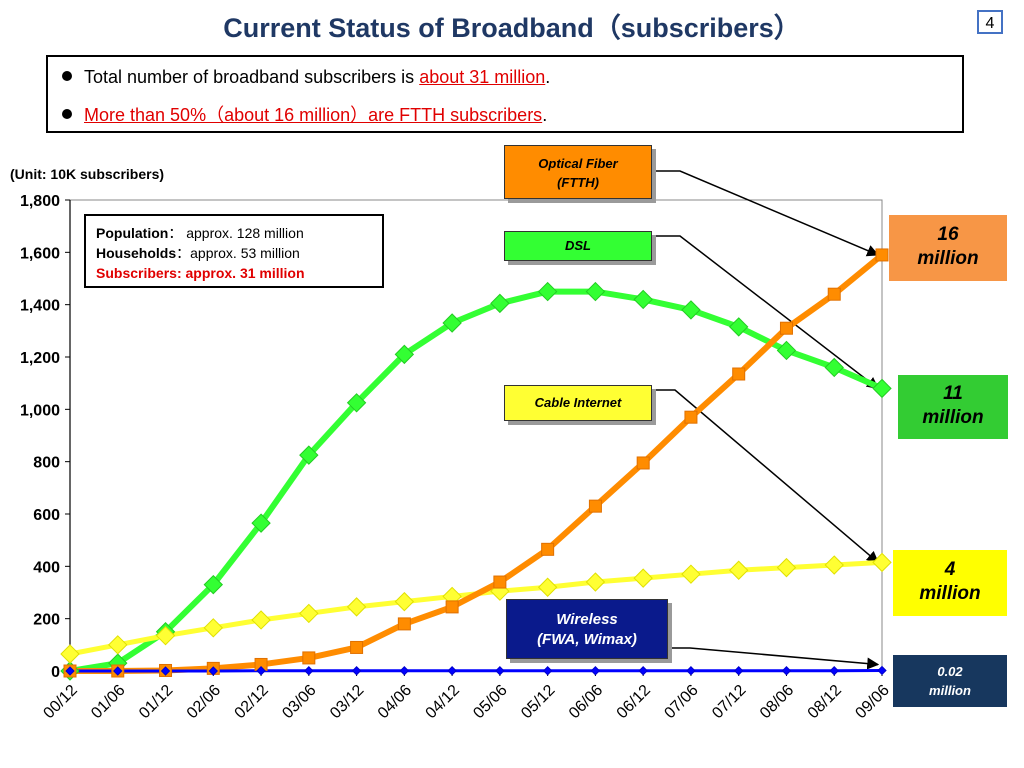 The width and height of the screenshot is (1024, 768). I want to click on cable-callout: 4 million, so click(950, 583).